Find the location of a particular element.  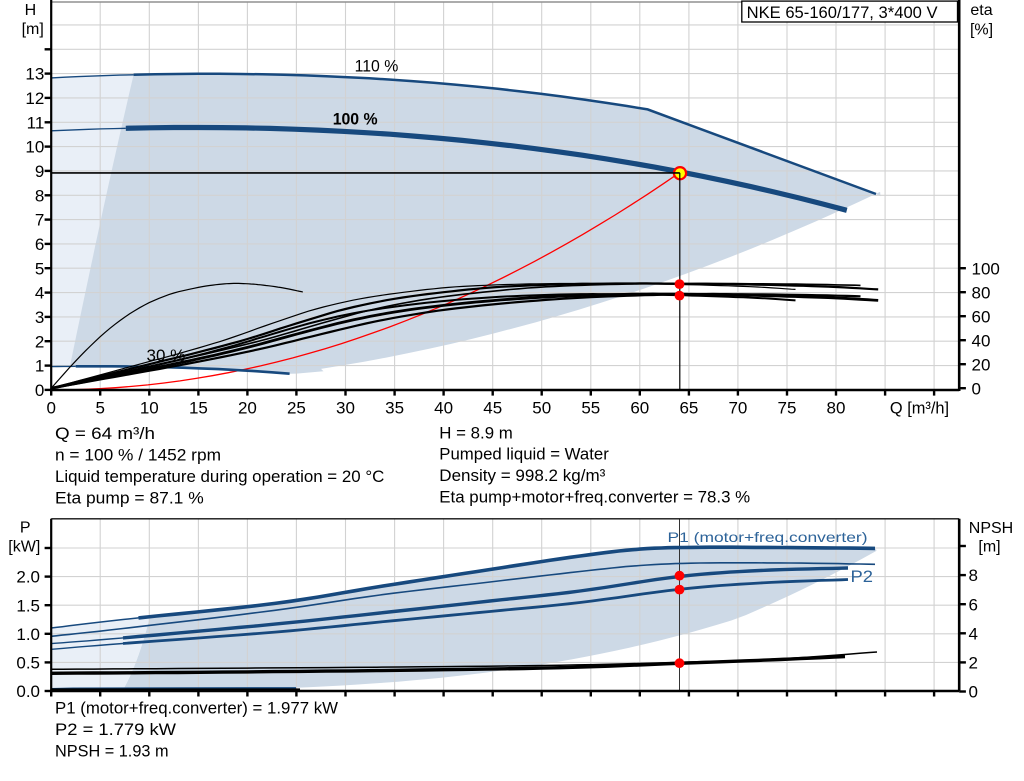

svg-text: eta is located at coordinates (981, 10).